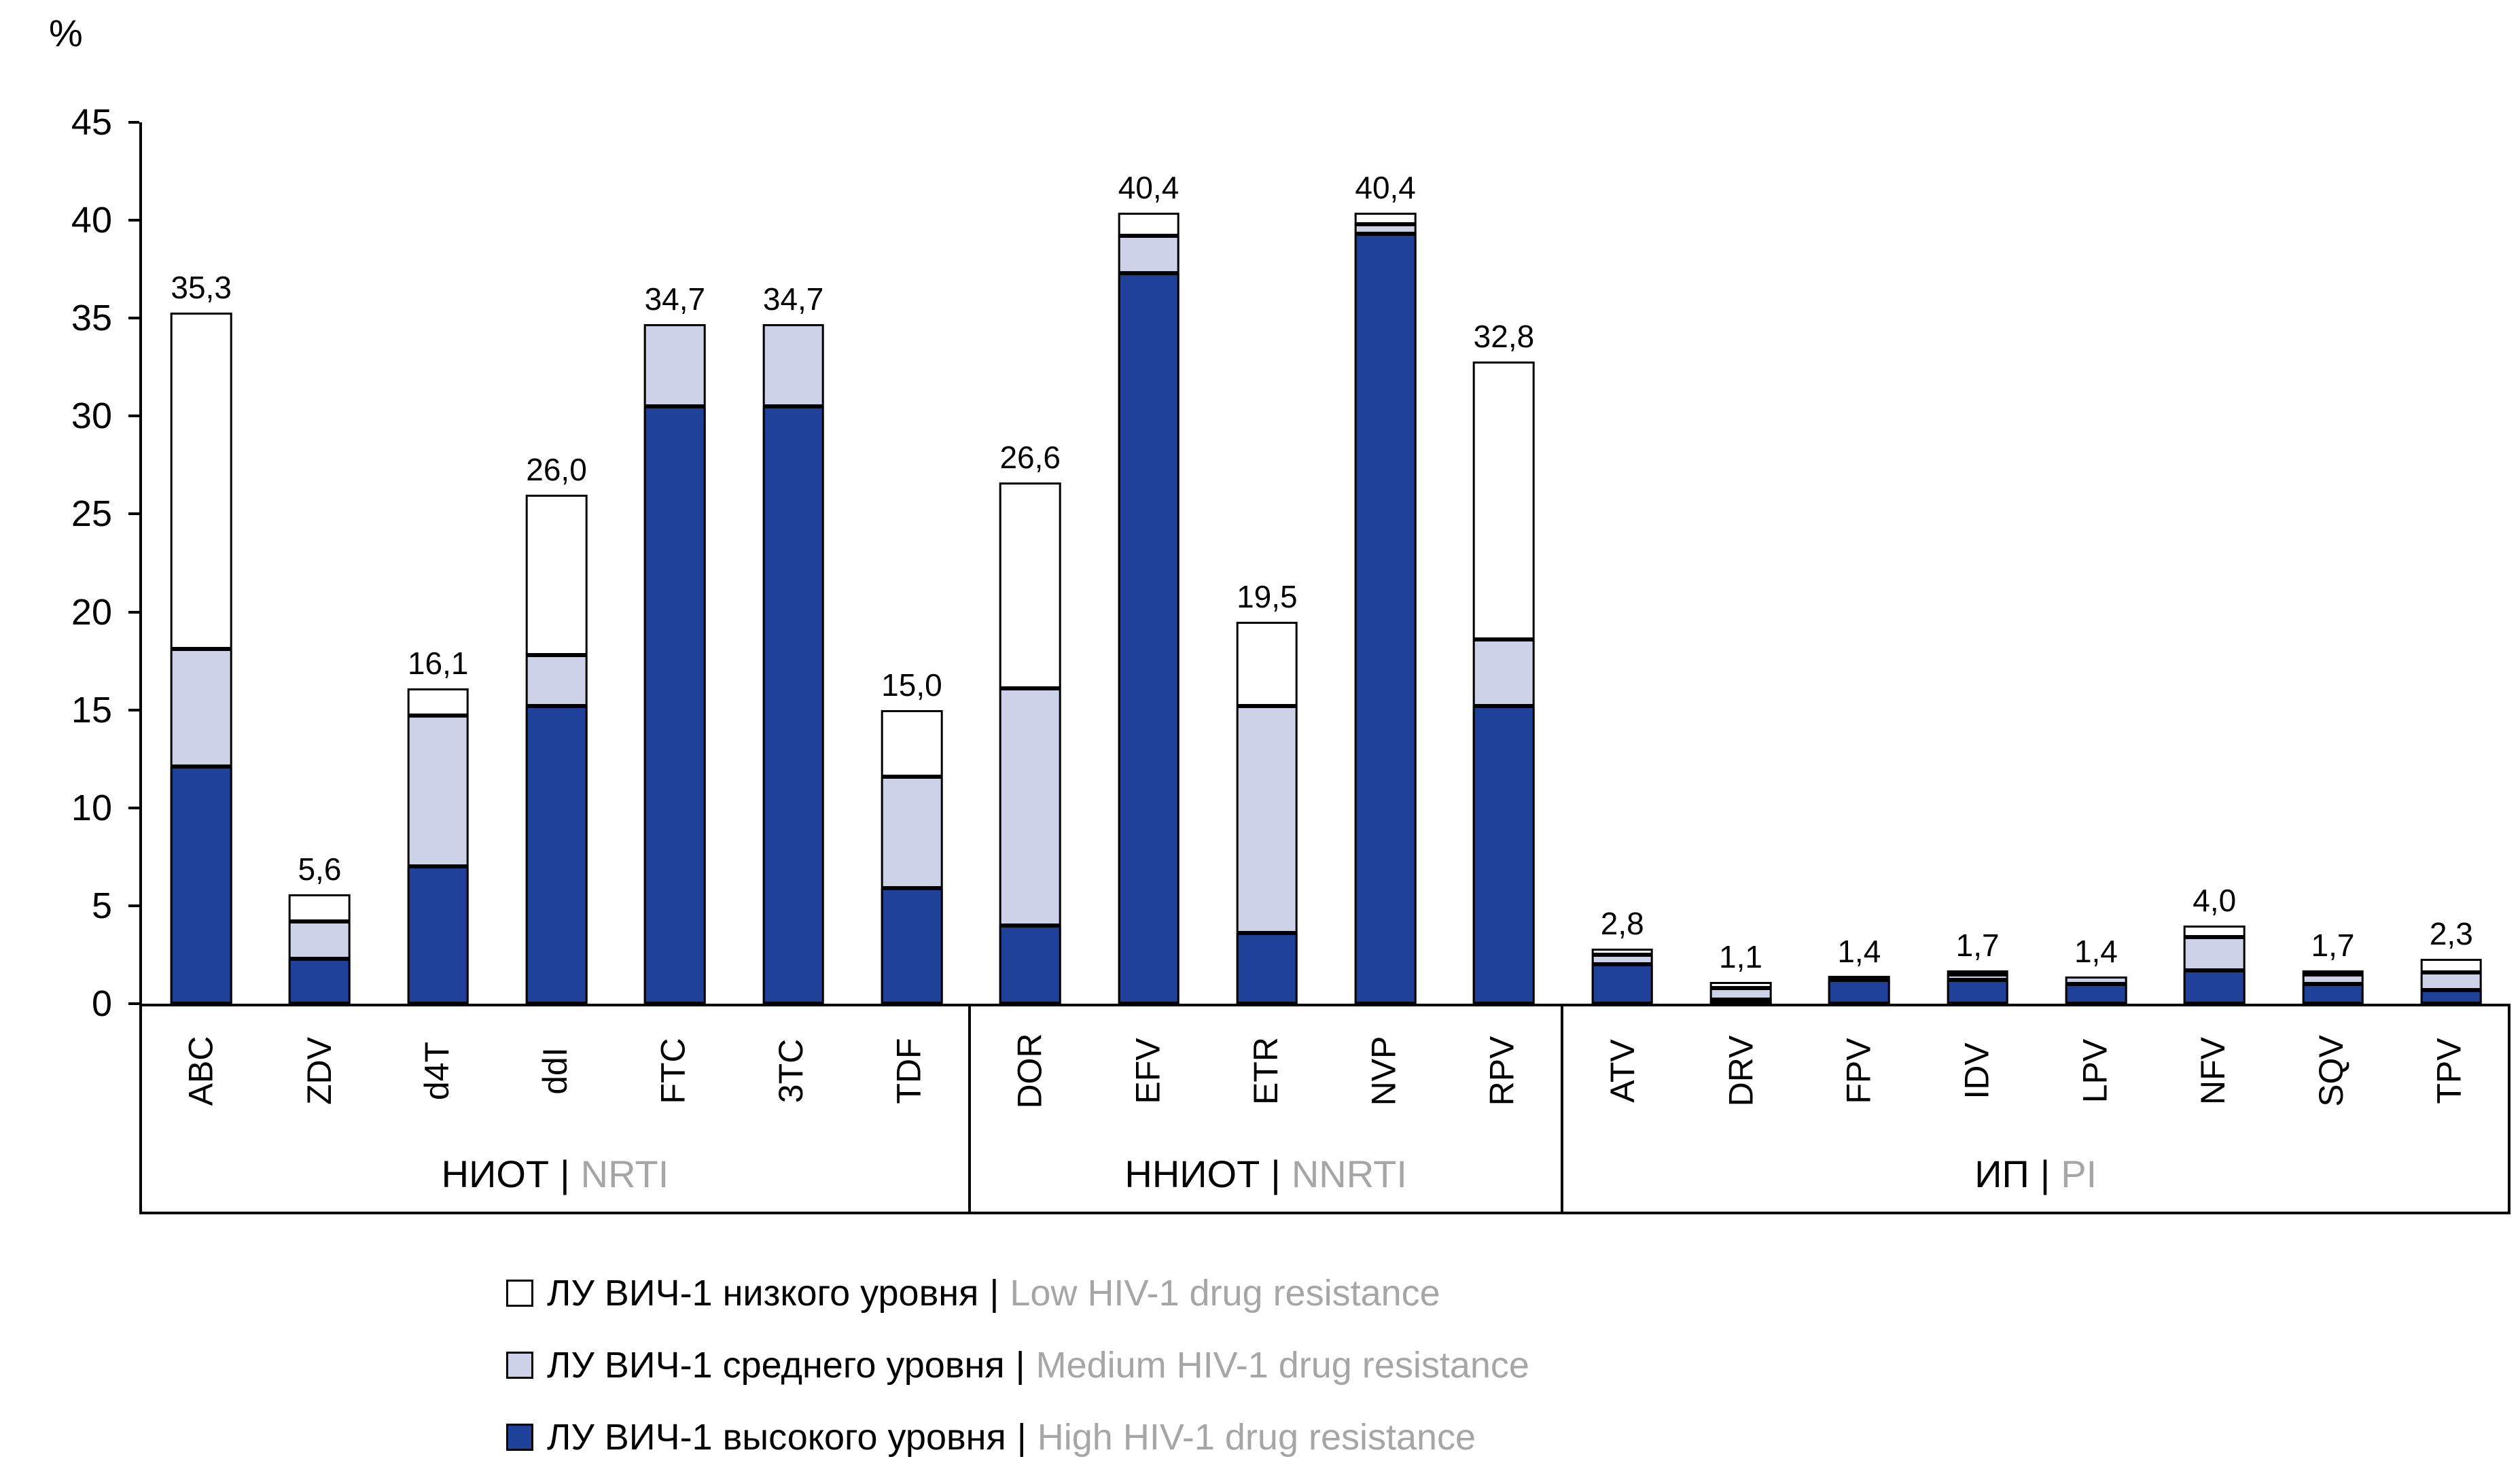  What do you see at coordinates (1029, 1071) in the screenshot?
I see `x-label-text: DOR` at bounding box center [1029, 1071].